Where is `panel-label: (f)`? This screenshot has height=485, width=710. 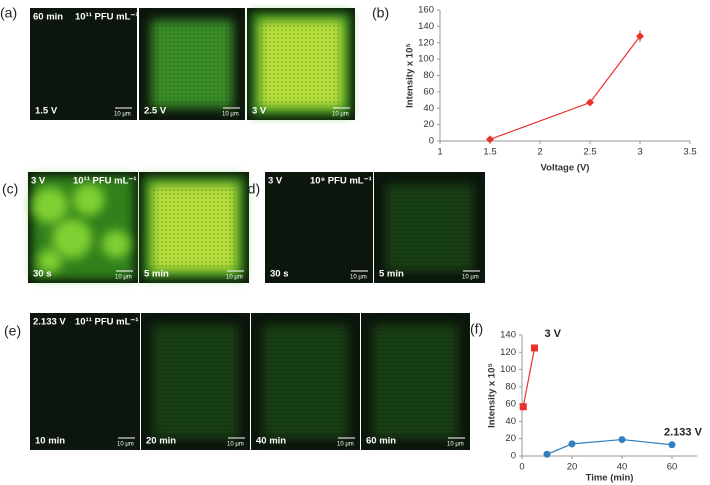
panel-label: (f) is located at coordinates (476, 329).